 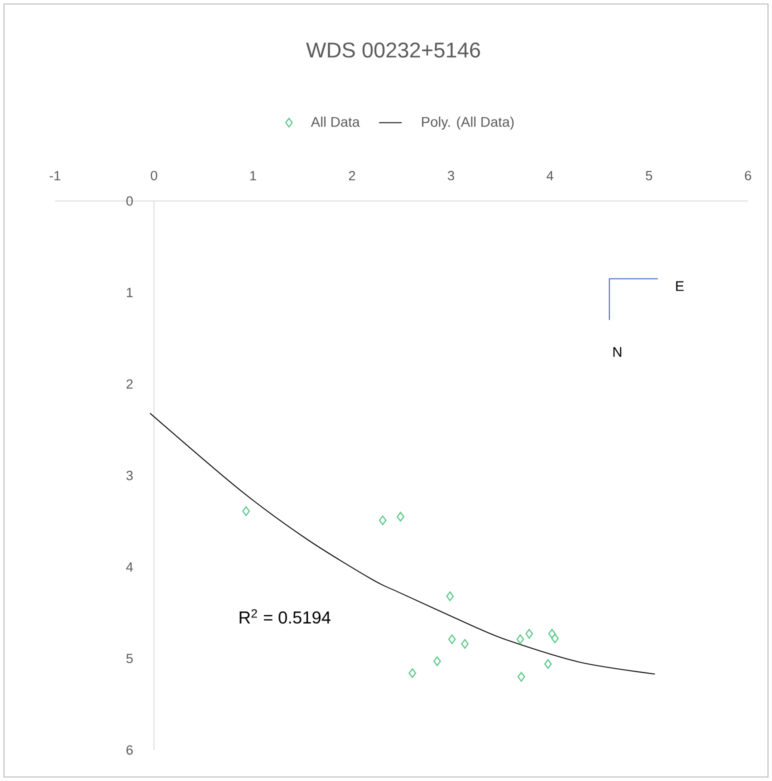 I want to click on y-tick-label: 3, so click(x=129, y=475).